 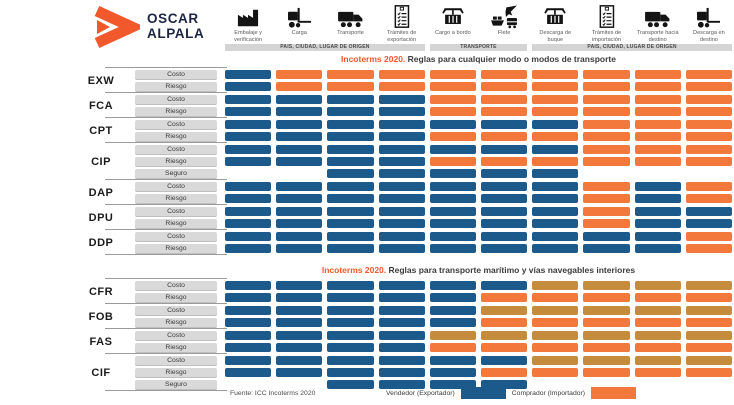 What do you see at coordinates (101, 192) in the screenshot?
I see `term-code-dap: DAP` at bounding box center [101, 192].